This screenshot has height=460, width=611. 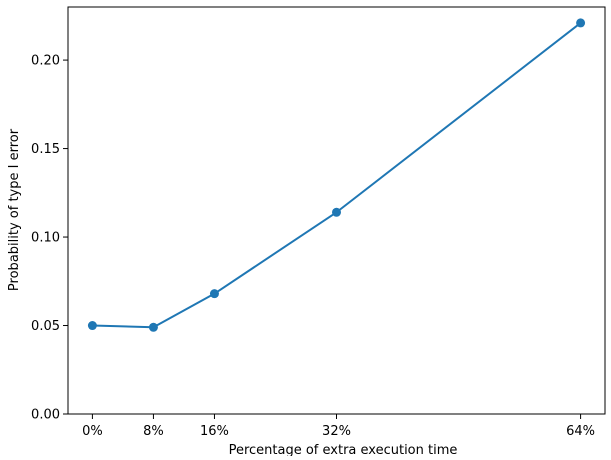 What do you see at coordinates (45, 326) in the screenshot?
I see `y-tick-label: 0.05` at bounding box center [45, 326].